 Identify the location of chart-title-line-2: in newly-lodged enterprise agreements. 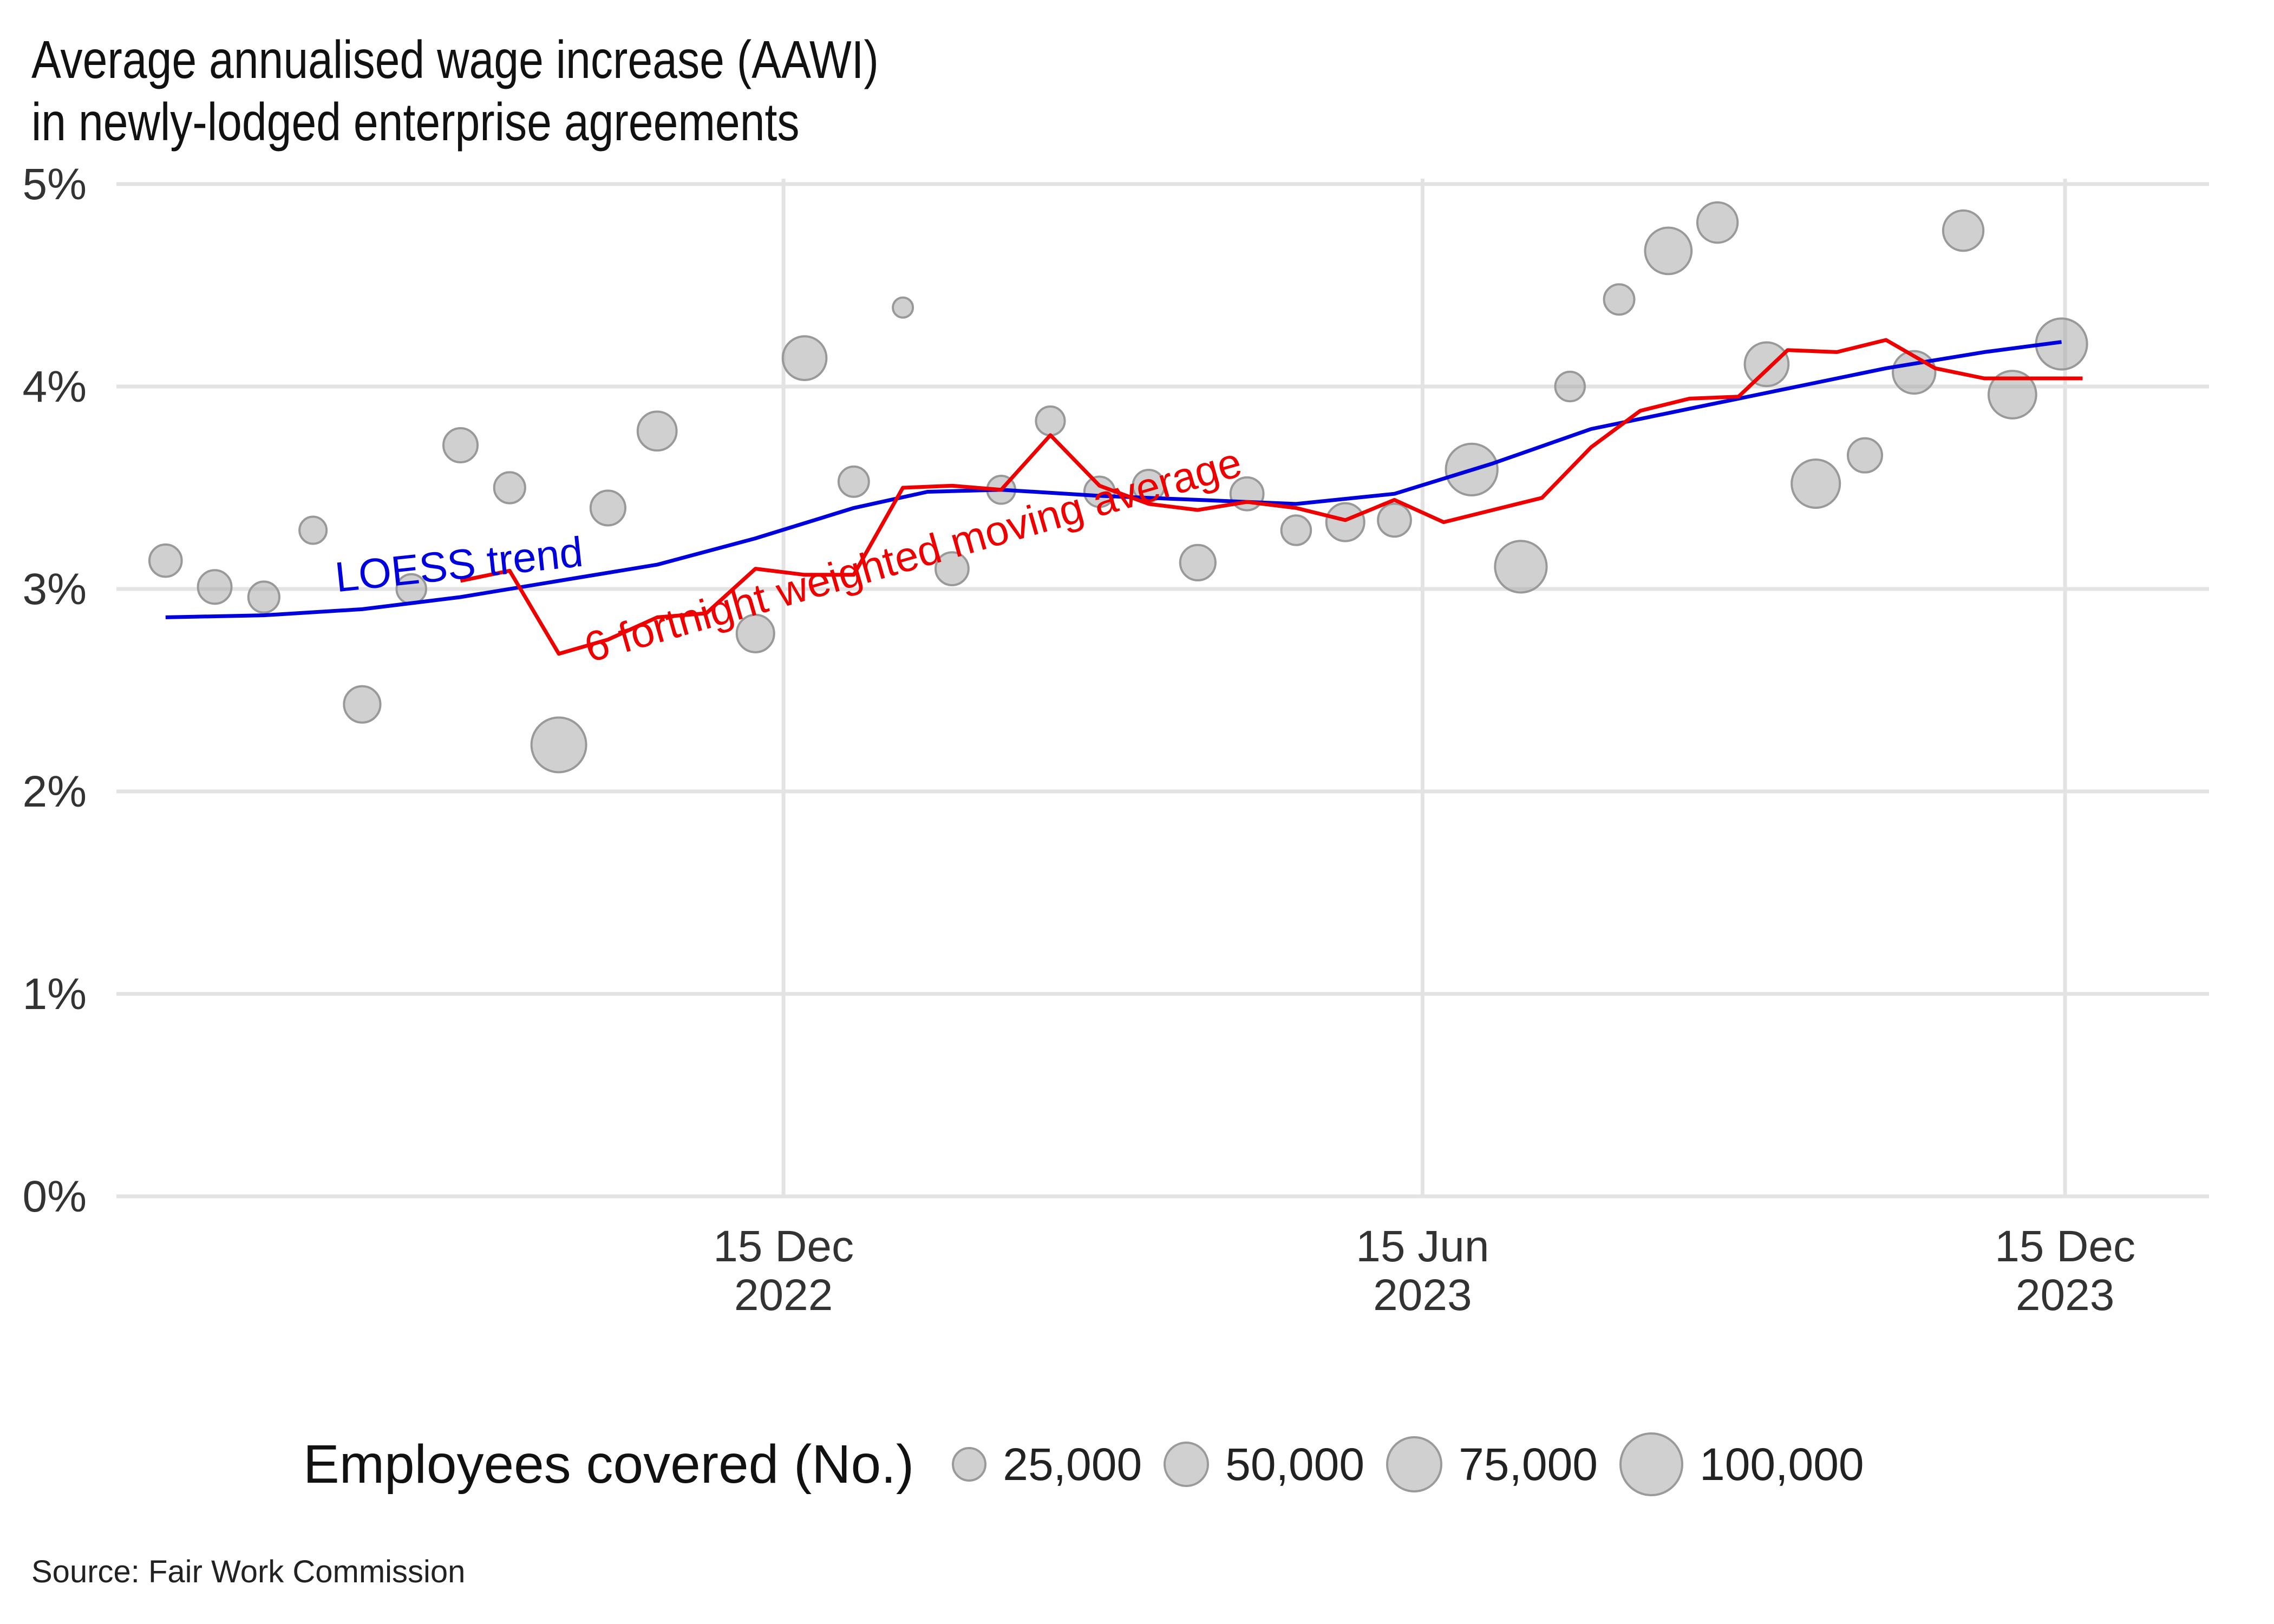
(416, 122).